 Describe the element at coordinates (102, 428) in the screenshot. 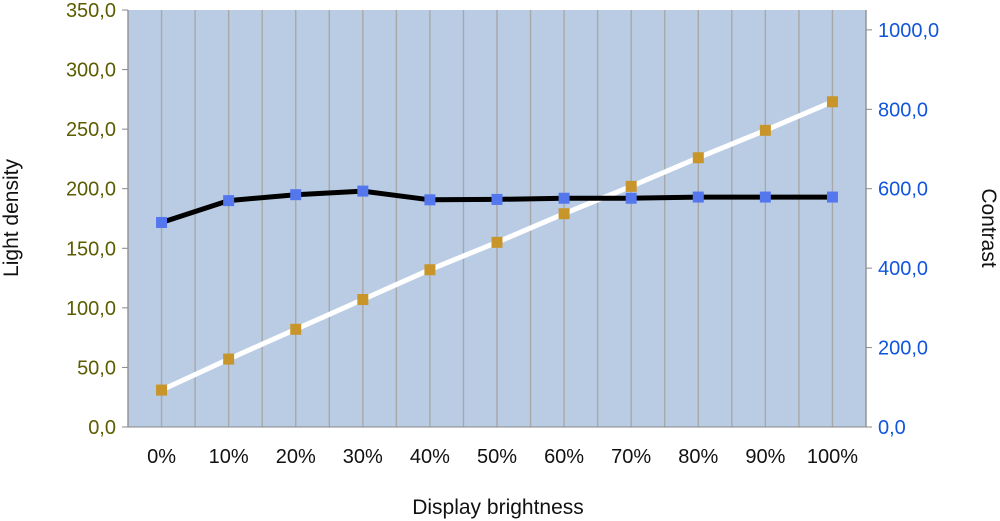

I see `y-tick-label: 0,0` at that location.